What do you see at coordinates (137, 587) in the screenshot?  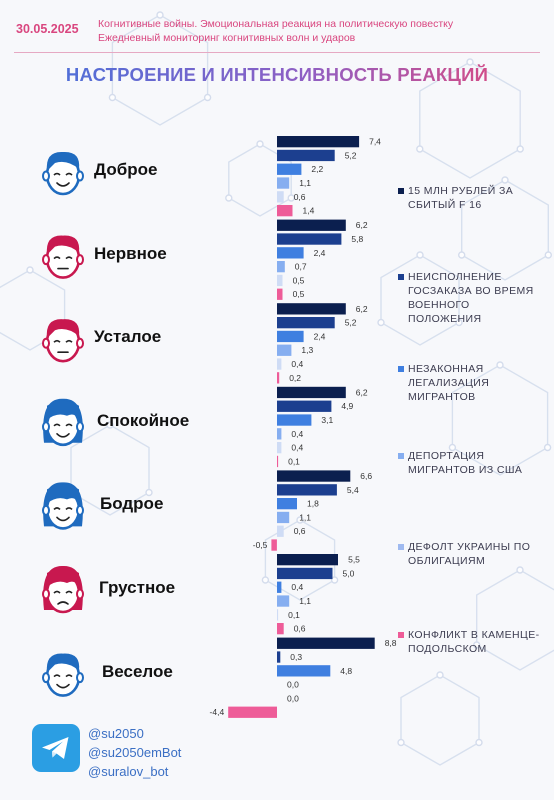 I see `mood-label: Грустное` at bounding box center [137, 587].